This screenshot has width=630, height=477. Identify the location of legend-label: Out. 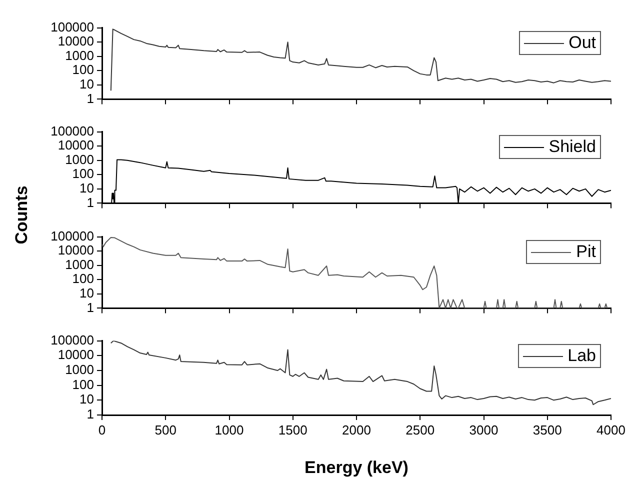
(582, 43).